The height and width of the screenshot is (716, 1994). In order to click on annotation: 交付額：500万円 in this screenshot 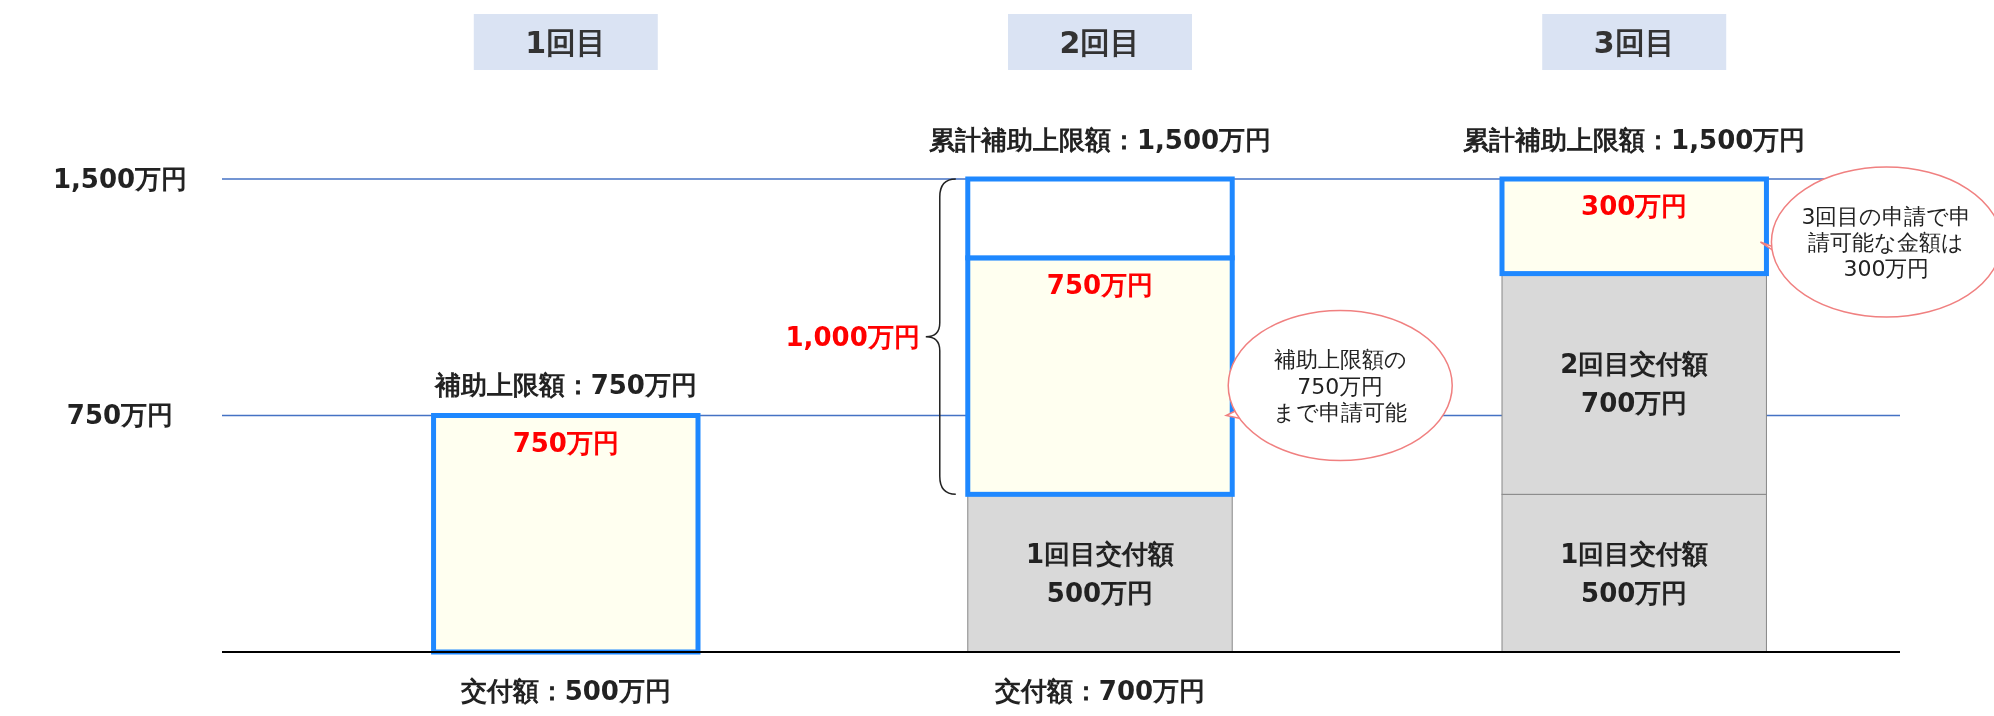, I will do `click(565, 691)`.